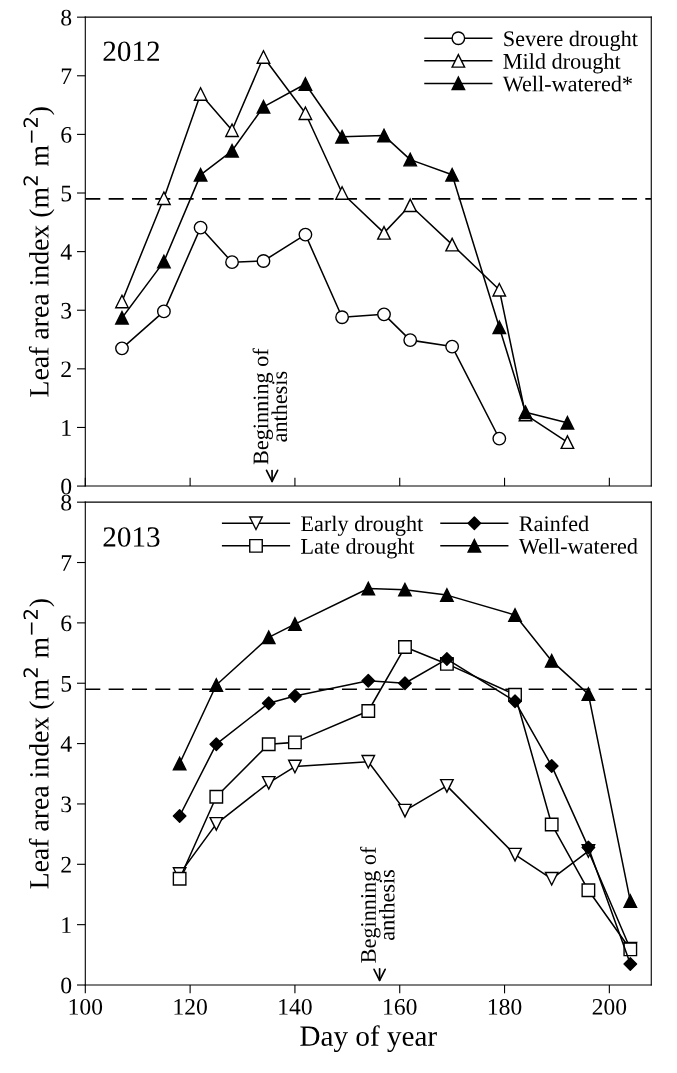 This screenshot has width=677, height=1073. Describe the element at coordinates (295, 1006) in the screenshot. I see `x-tick-label: 140` at that location.